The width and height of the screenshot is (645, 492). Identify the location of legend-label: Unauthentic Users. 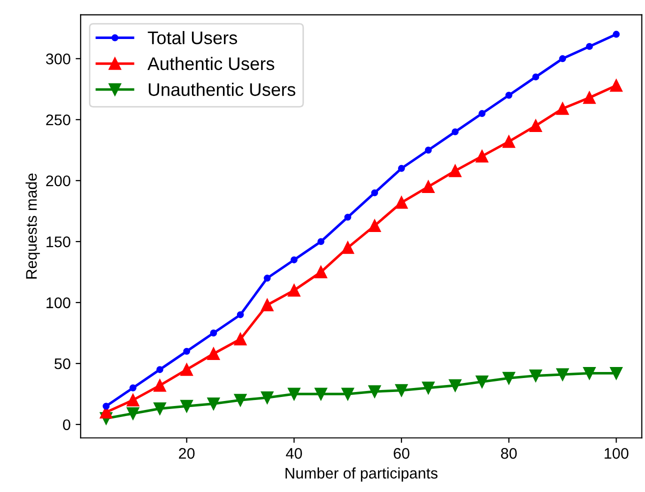
(222, 89).